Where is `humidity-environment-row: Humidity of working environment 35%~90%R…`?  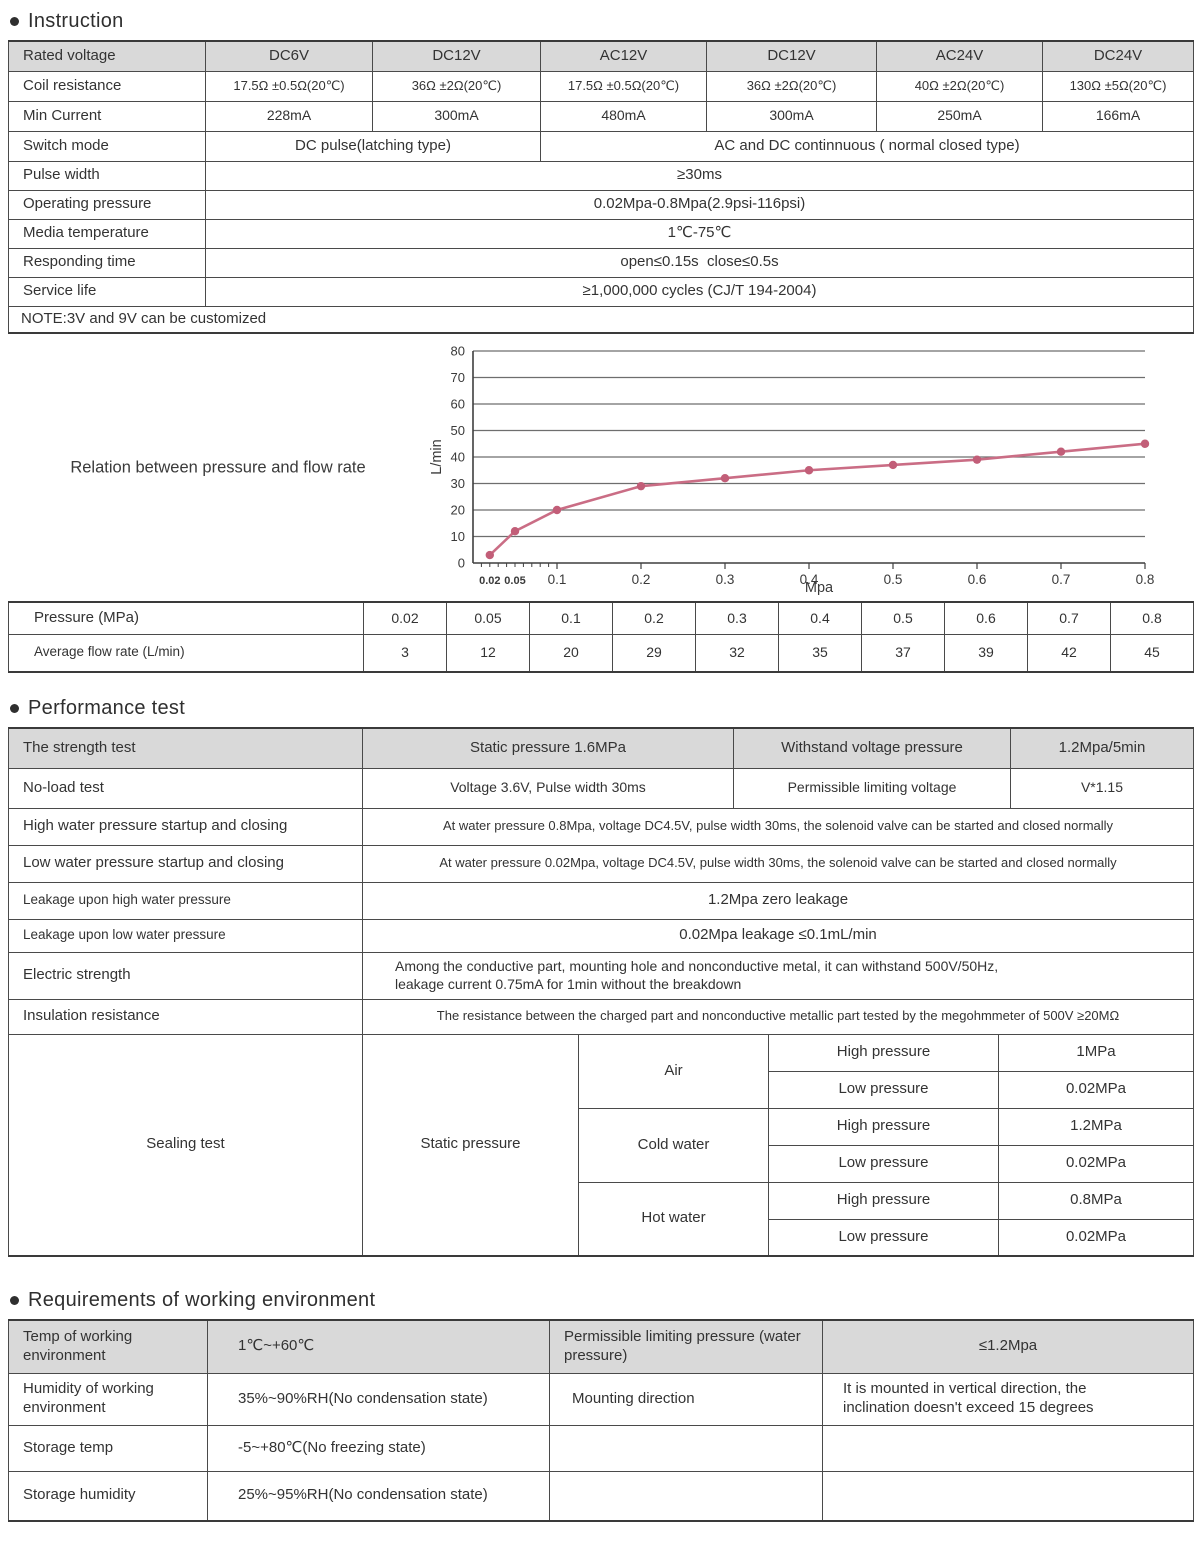
humidity-environment-row: Humidity of working environment 35%~90%R… is located at coordinates (601, 1399).